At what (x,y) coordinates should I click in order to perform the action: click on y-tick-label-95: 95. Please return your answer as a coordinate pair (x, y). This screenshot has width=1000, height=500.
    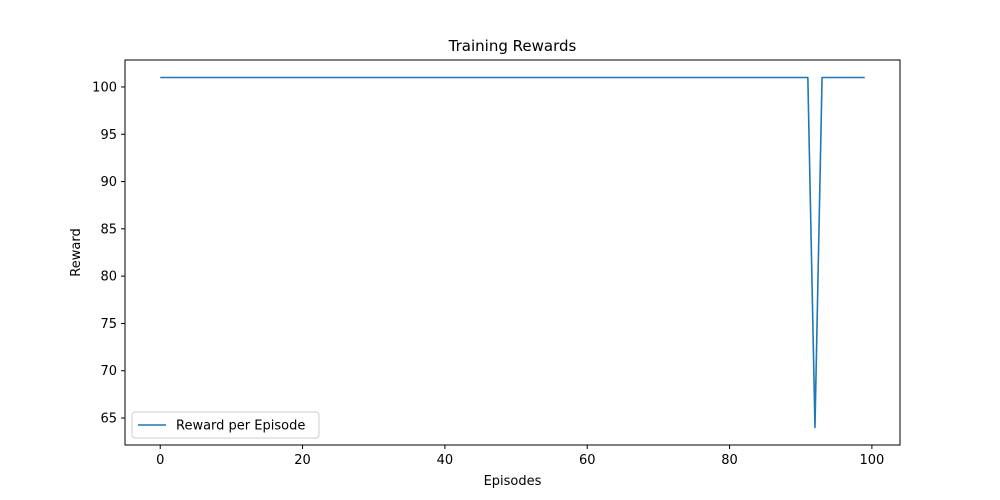
    Looking at the image, I should click on (108, 135).